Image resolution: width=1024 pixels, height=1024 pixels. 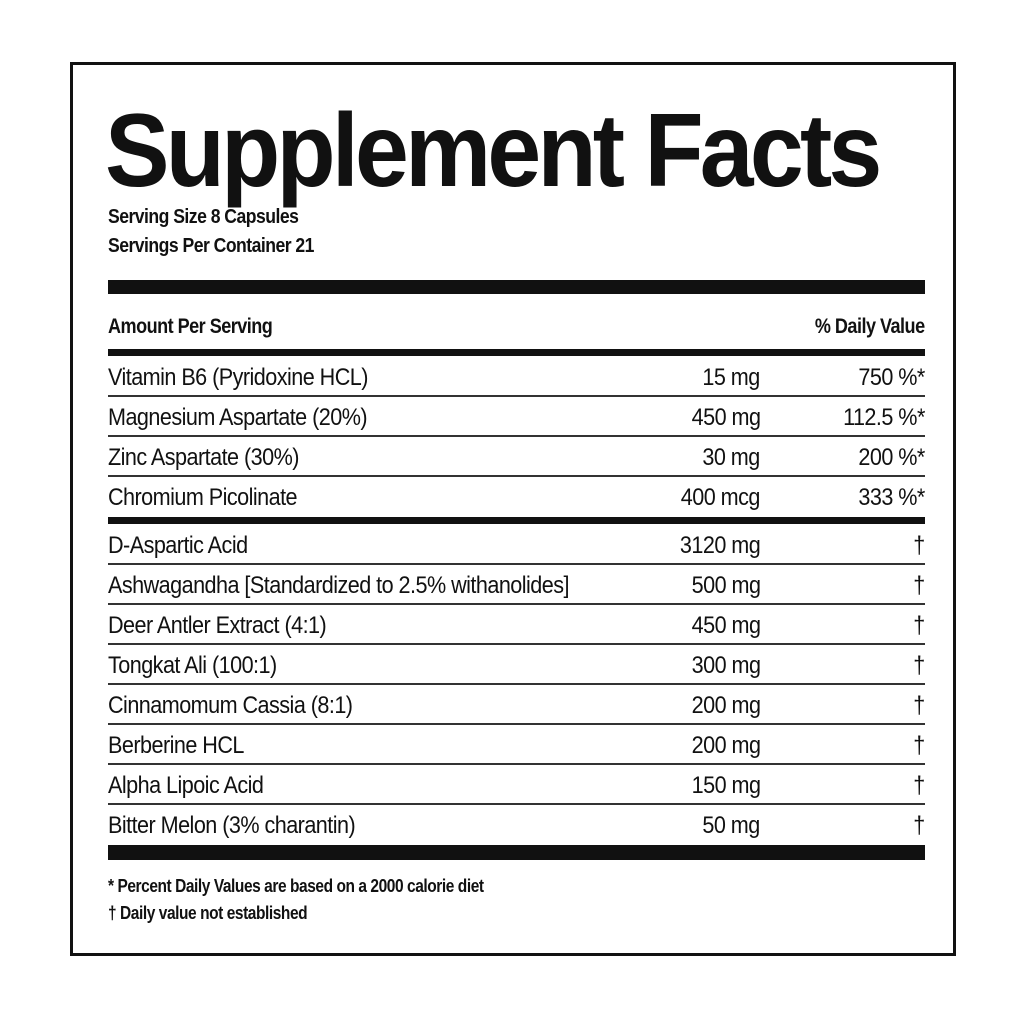 I want to click on table-row: Alpha Lipoic Acid 150 mg †, so click(x=517, y=785).